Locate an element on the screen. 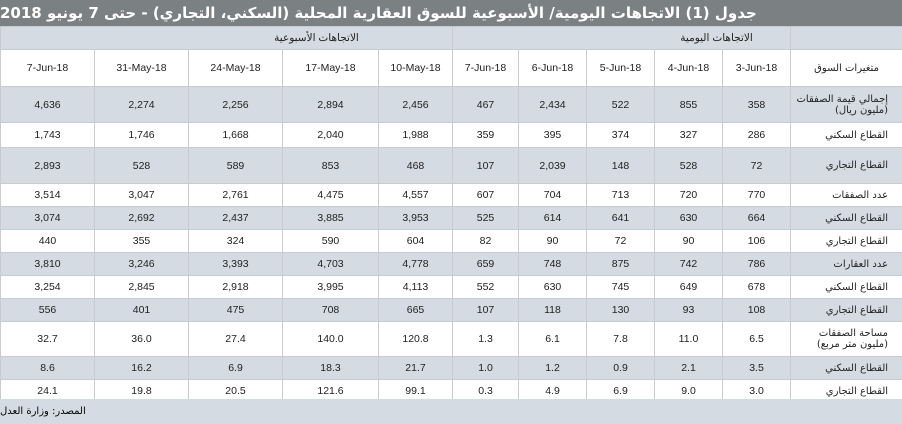 This screenshot has width=902, height=424. weekly-value-cell: 2,274 is located at coordinates (141, 104).